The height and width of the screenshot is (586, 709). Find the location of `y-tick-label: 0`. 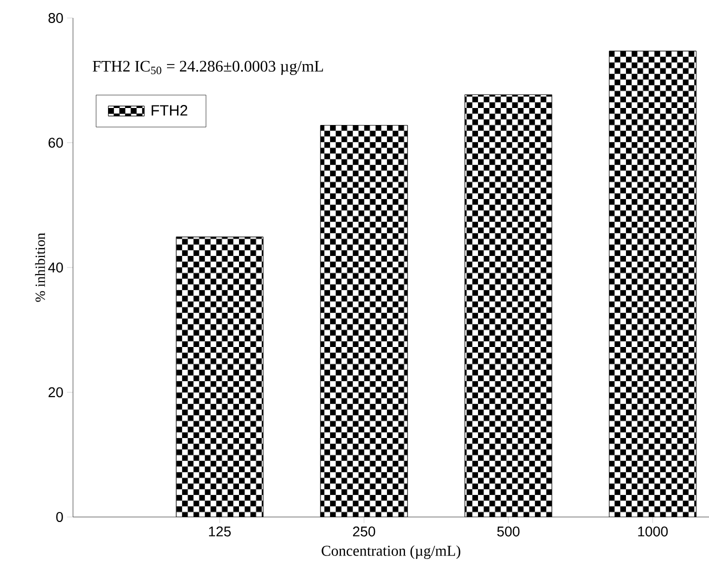

y-tick-label: 0 is located at coordinates (59, 517).